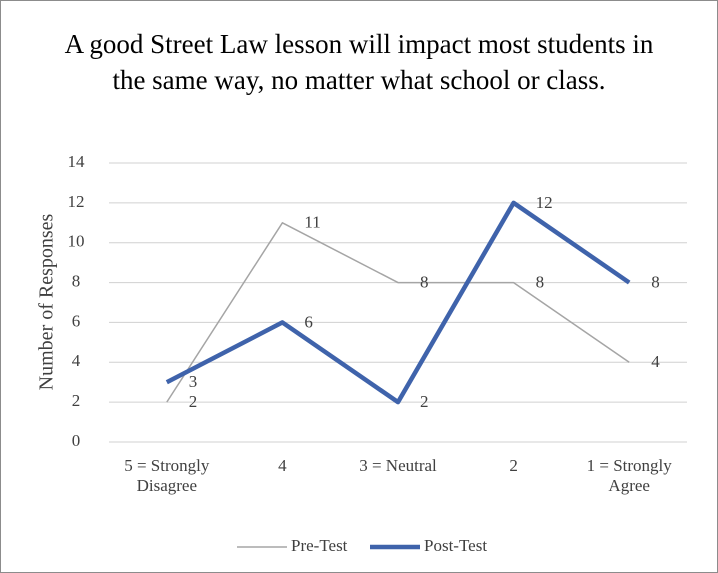 The width and height of the screenshot is (718, 573). Describe the element at coordinates (76, 241) in the screenshot. I see `y-tick-label: 10` at that location.